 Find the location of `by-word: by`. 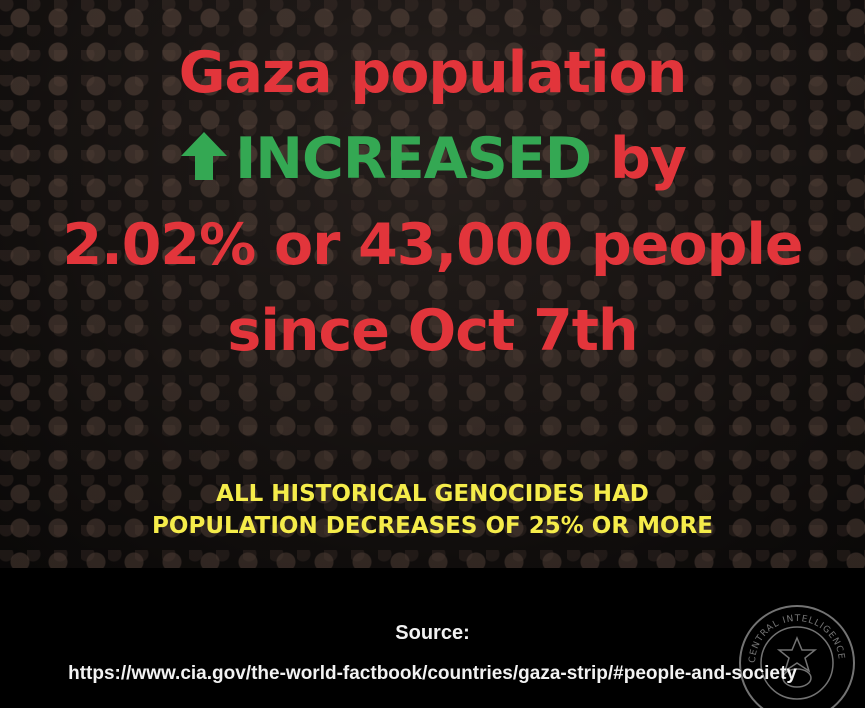

by-word: by is located at coordinates (639, 159).